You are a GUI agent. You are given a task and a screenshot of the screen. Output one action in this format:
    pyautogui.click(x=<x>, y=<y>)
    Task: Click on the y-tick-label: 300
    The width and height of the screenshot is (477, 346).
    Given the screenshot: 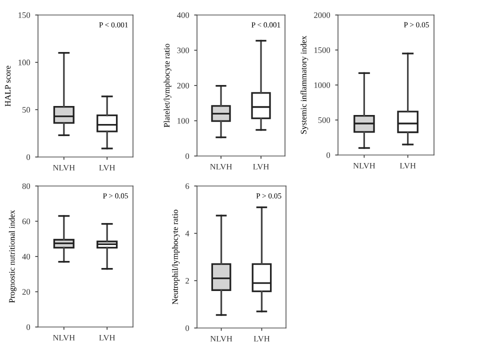 What is the action you would take?
    pyautogui.click(x=183, y=51)
    